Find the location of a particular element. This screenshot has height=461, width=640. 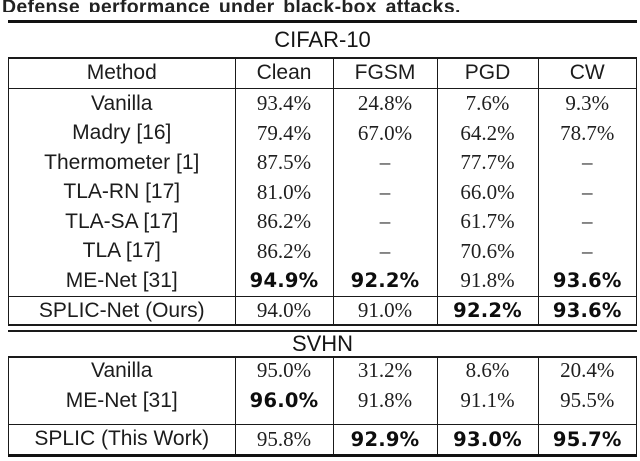

row-cifar-splic-net-ours: SPLIC-Net (Ours) 94.0% 91.0% 92.2% 93.6% is located at coordinates (322, 310).